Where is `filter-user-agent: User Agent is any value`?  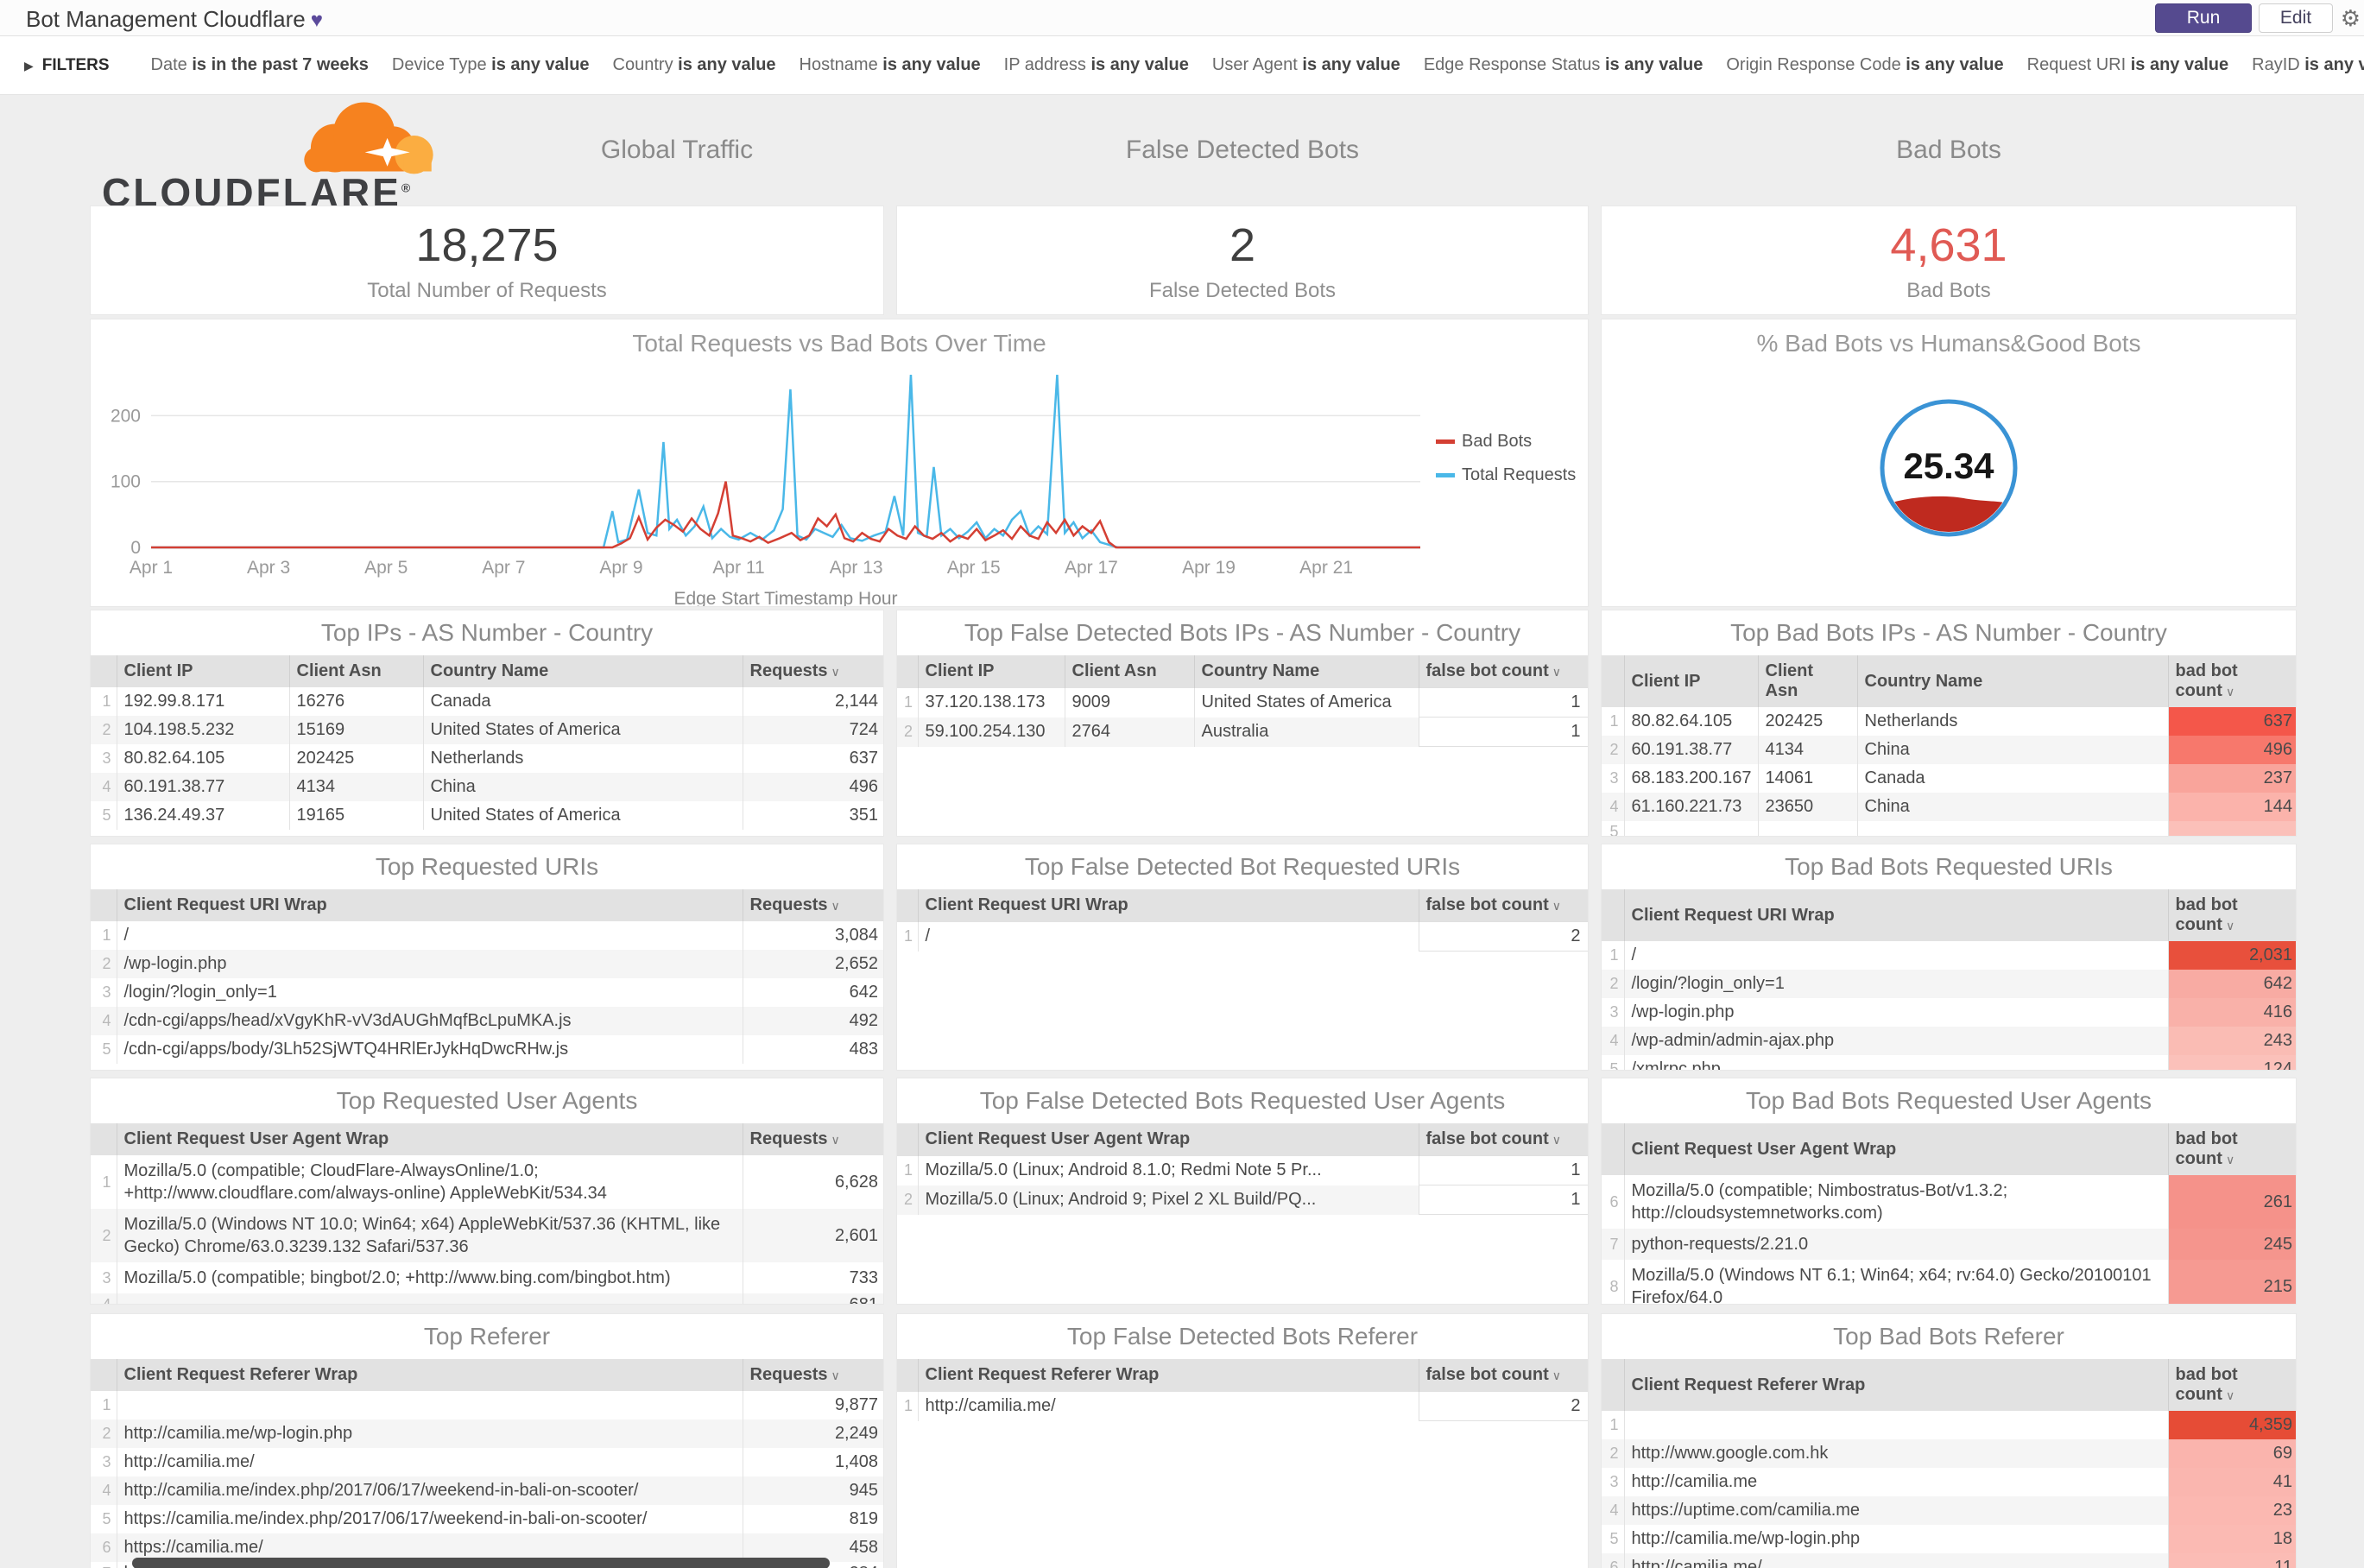
filter-user-agent: User Agent is any value is located at coordinates (1305, 64).